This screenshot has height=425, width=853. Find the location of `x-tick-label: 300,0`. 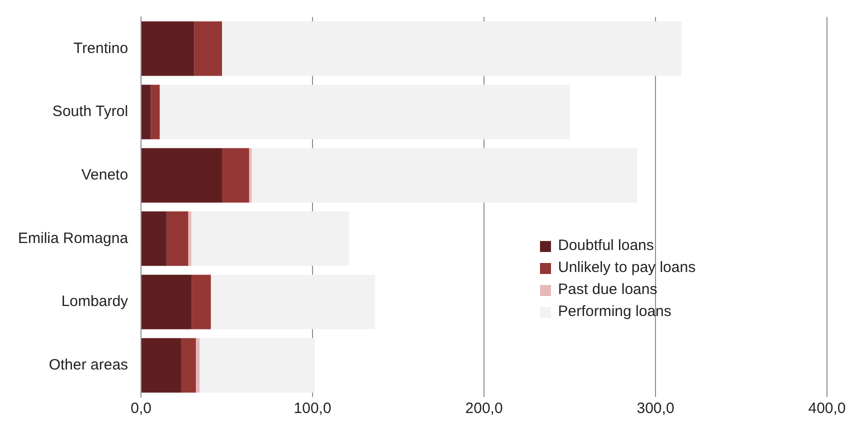

x-tick-label: 300,0 is located at coordinates (655, 409).